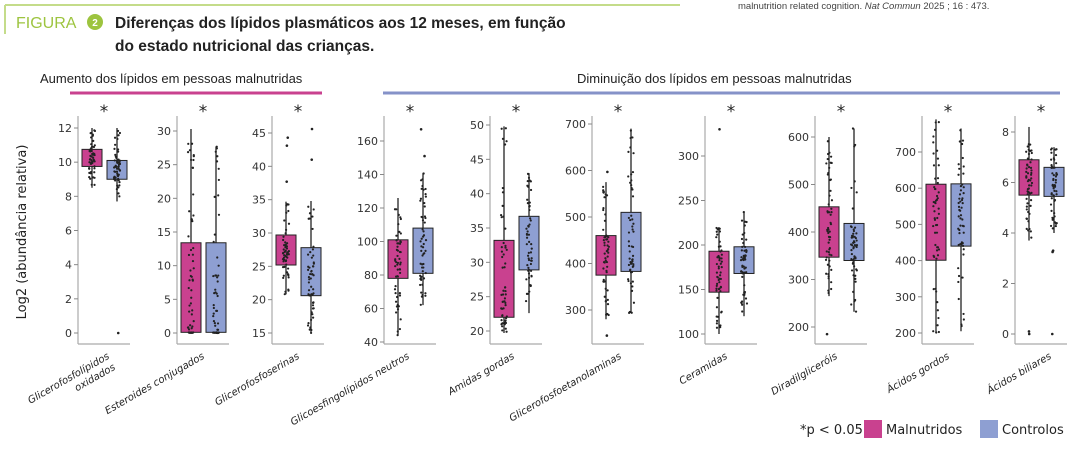  What do you see at coordinates (371, 342) in the screenshot?
I see `y-tick-label: 40` at bounding box center [371, 342].